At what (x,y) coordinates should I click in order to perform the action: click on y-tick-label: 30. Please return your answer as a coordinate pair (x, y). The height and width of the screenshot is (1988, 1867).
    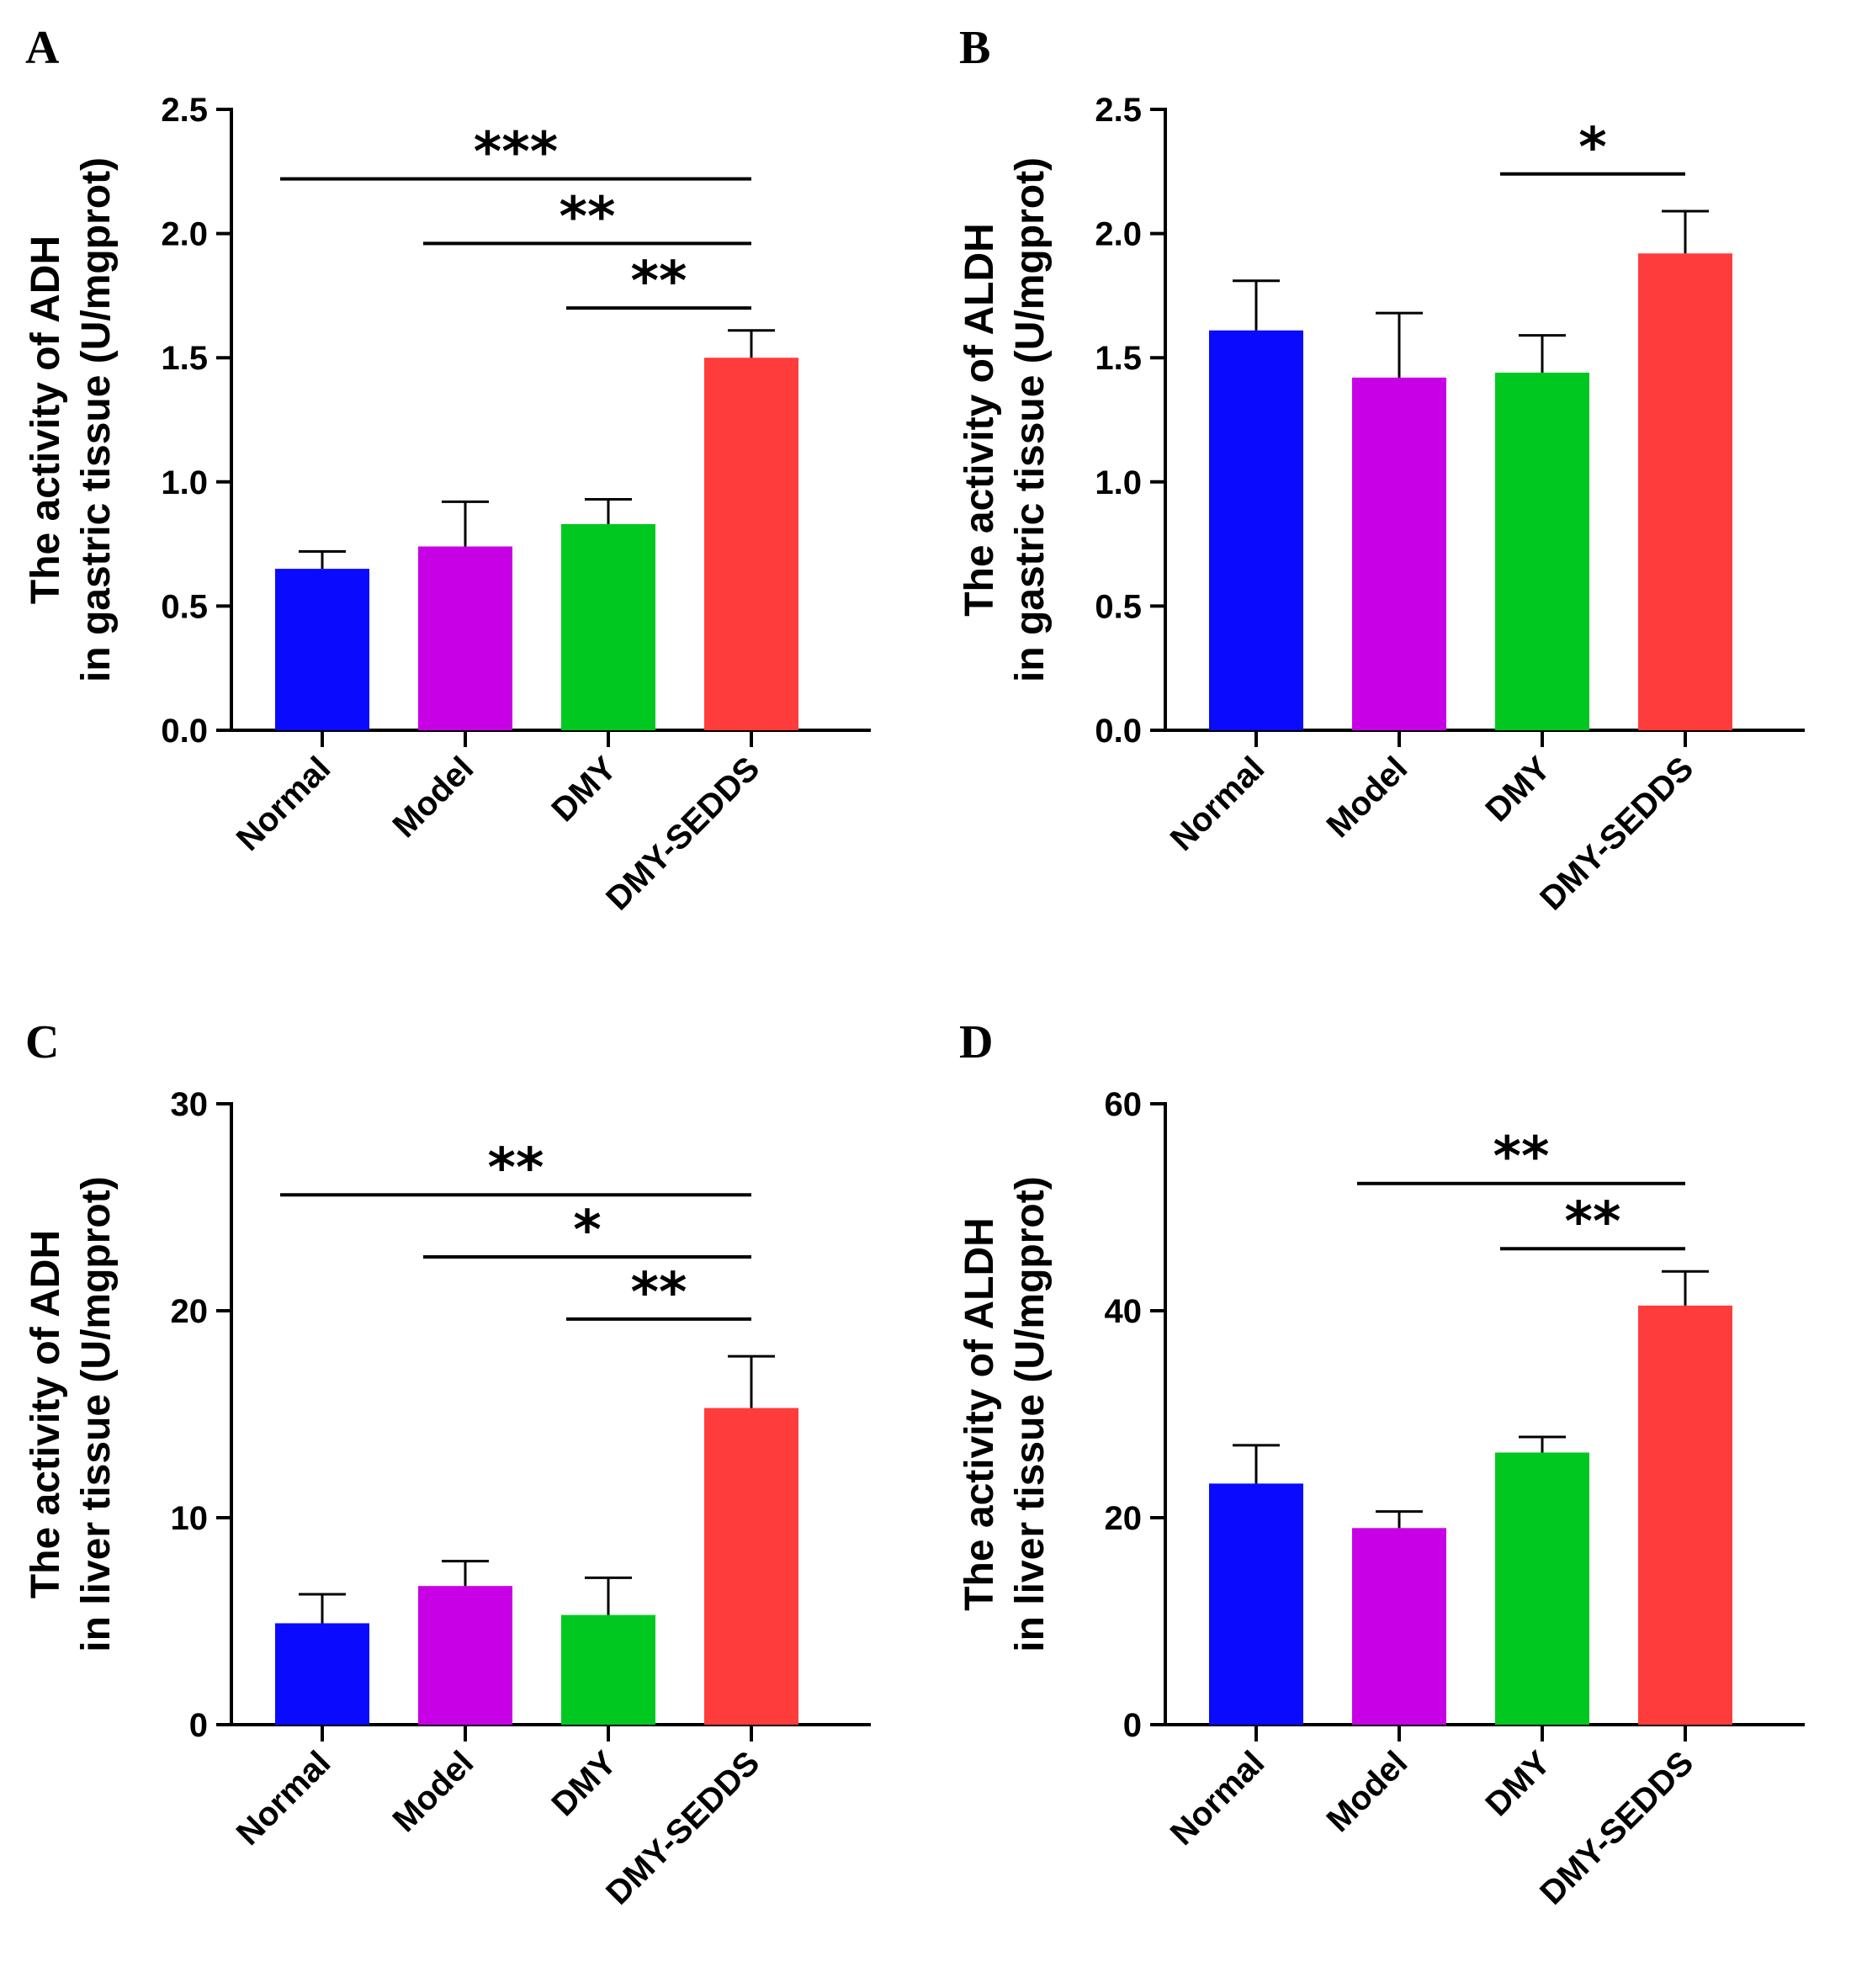
    Looking at the image, I should click on (190, 1105).